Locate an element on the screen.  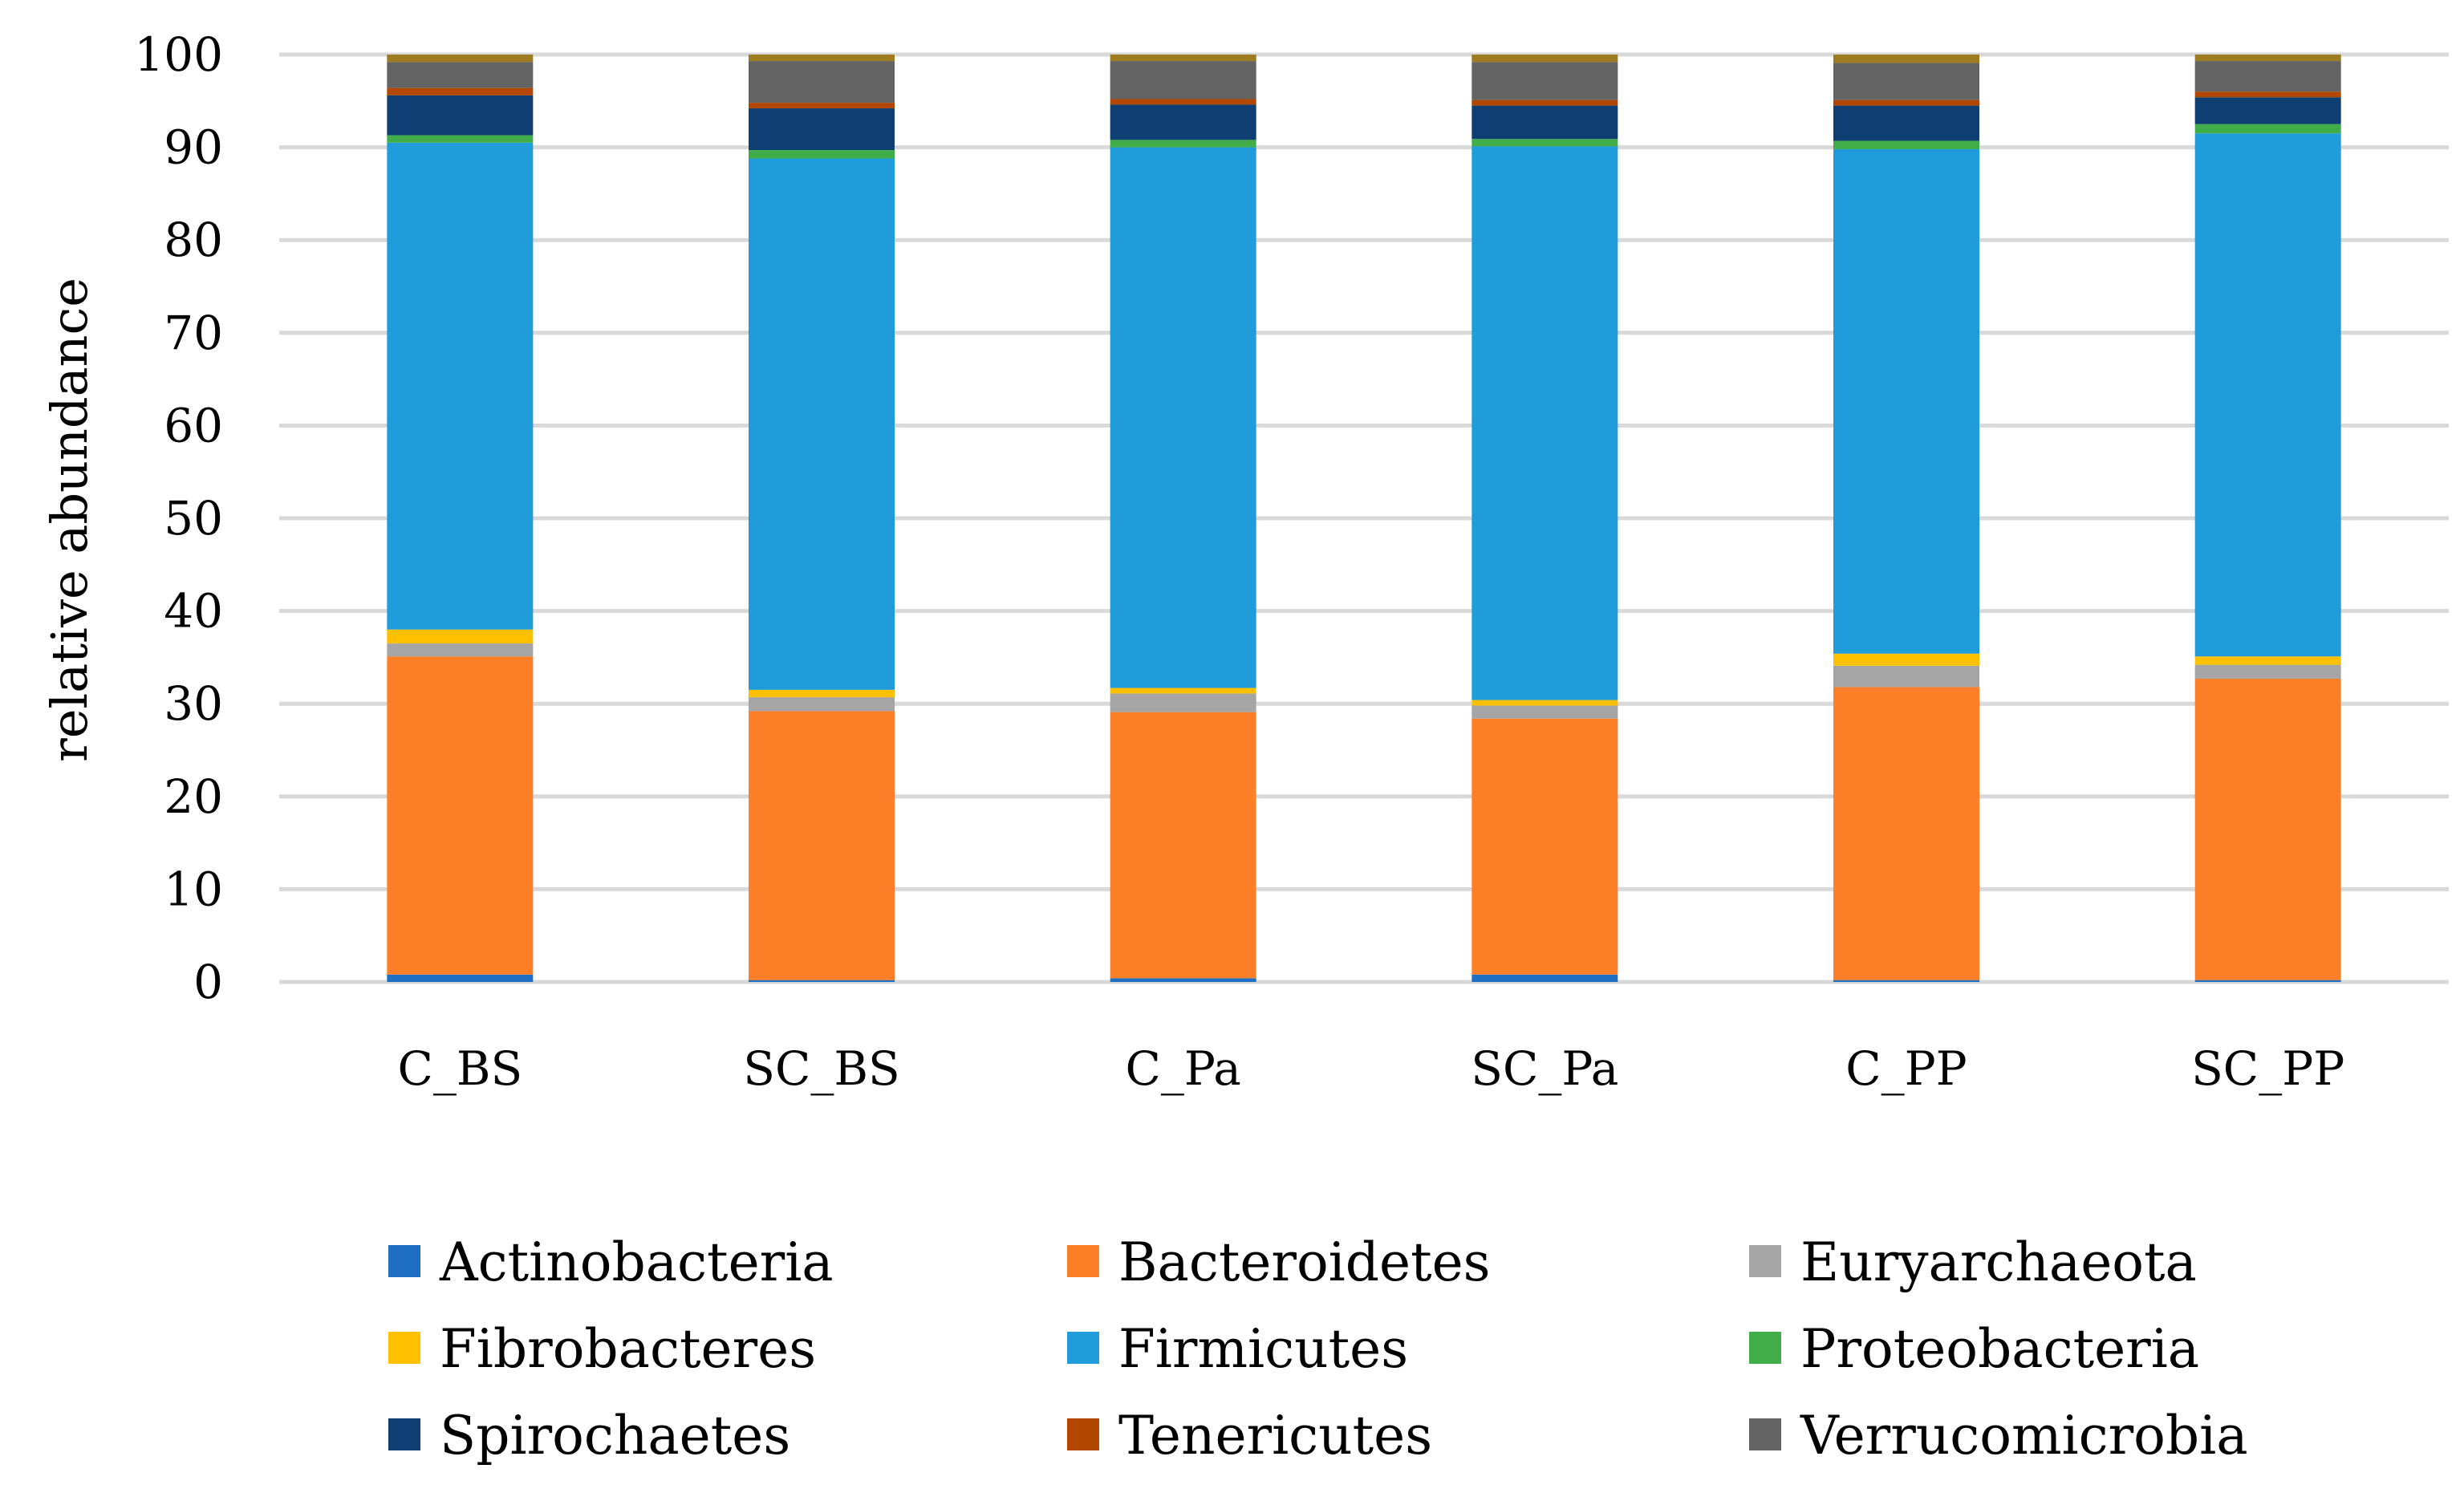
legend-label: Verrucomicrobia is located at coordinates (2024, 1436).